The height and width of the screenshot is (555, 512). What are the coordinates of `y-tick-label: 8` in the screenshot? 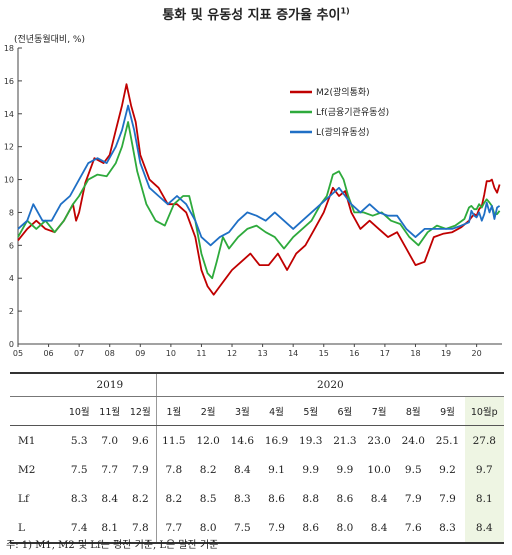 It's located at (11, 212).